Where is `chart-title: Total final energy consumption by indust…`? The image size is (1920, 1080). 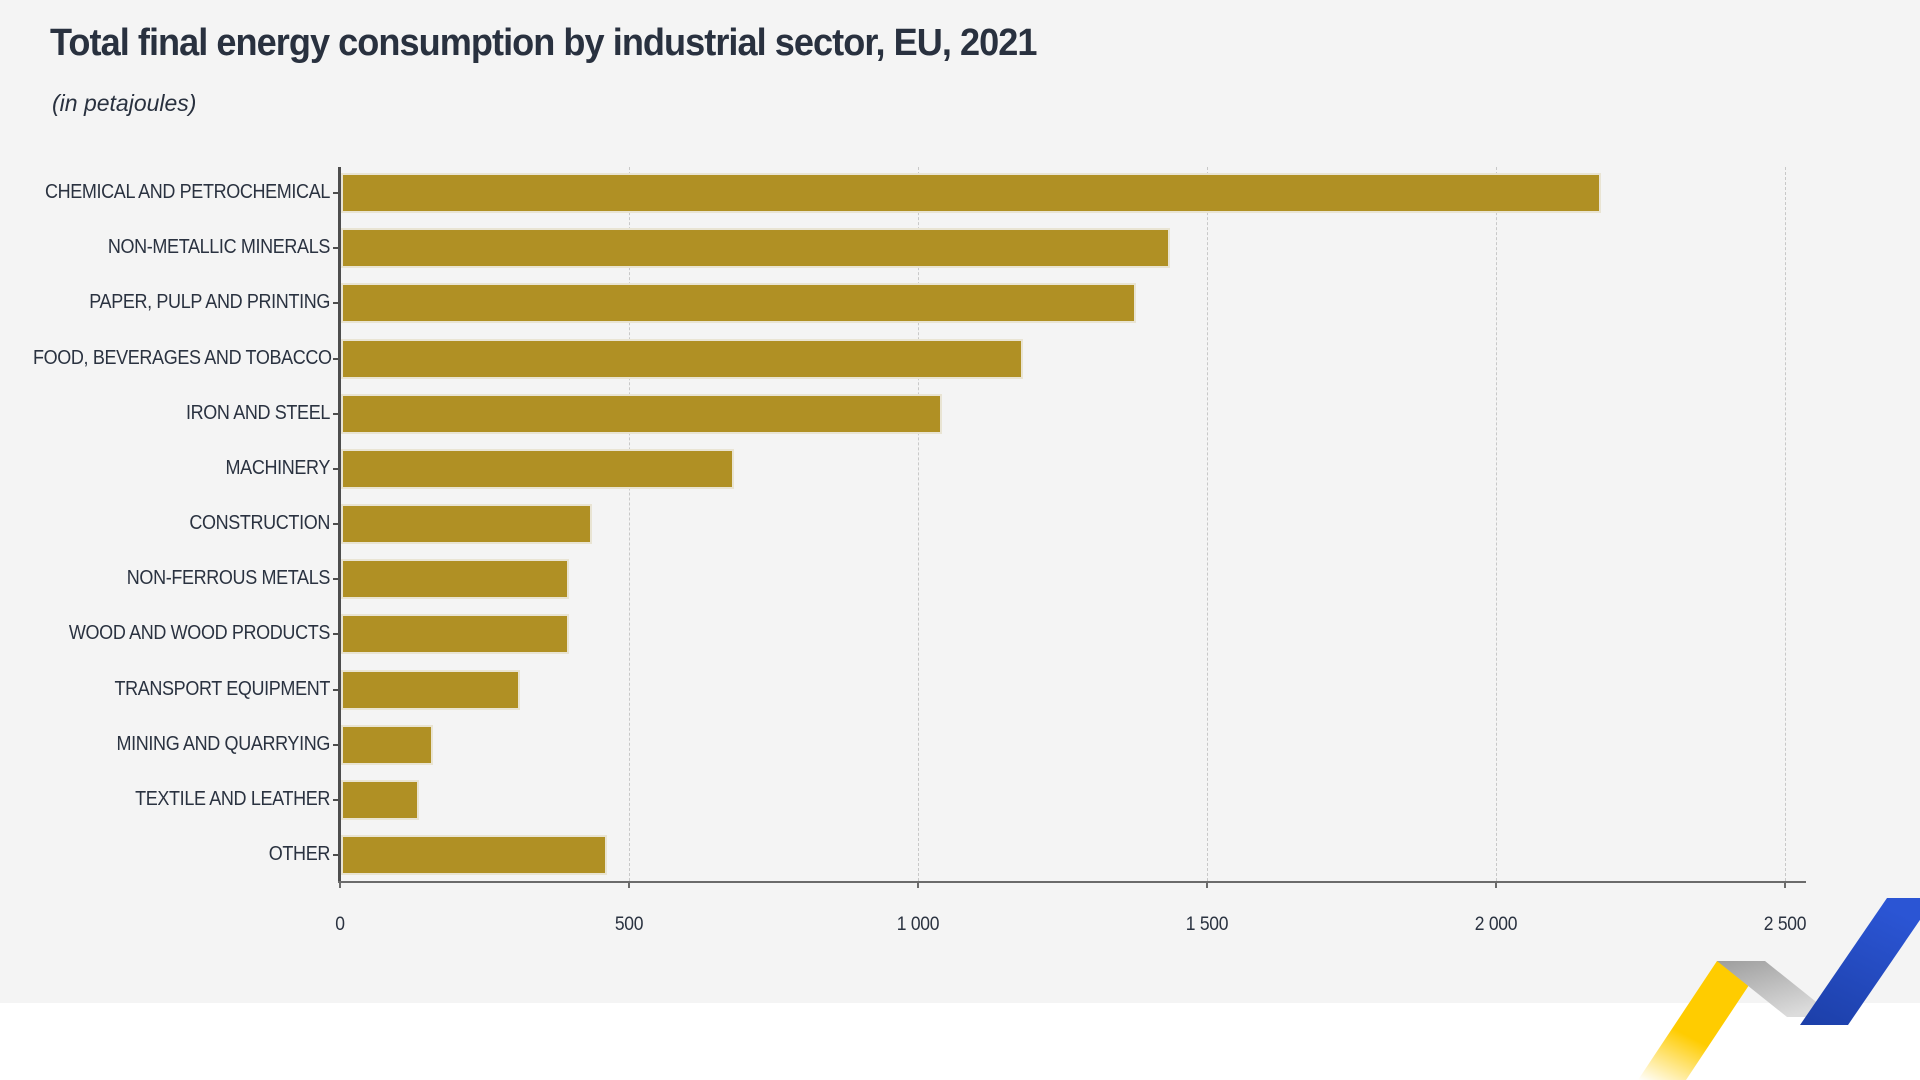
chart-title: Total final energy consumption by indust… is located at coordinates (543, 43).